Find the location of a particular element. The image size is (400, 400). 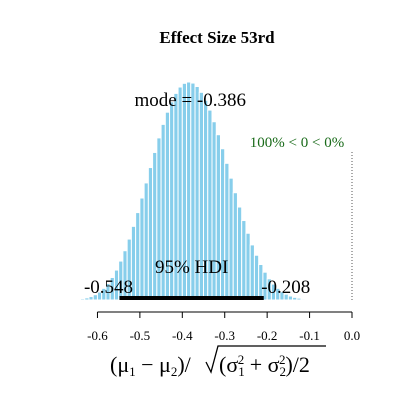

x-axis-label-denominator: (σ12 + σ22)/2 is located at coordinates (264, 365).